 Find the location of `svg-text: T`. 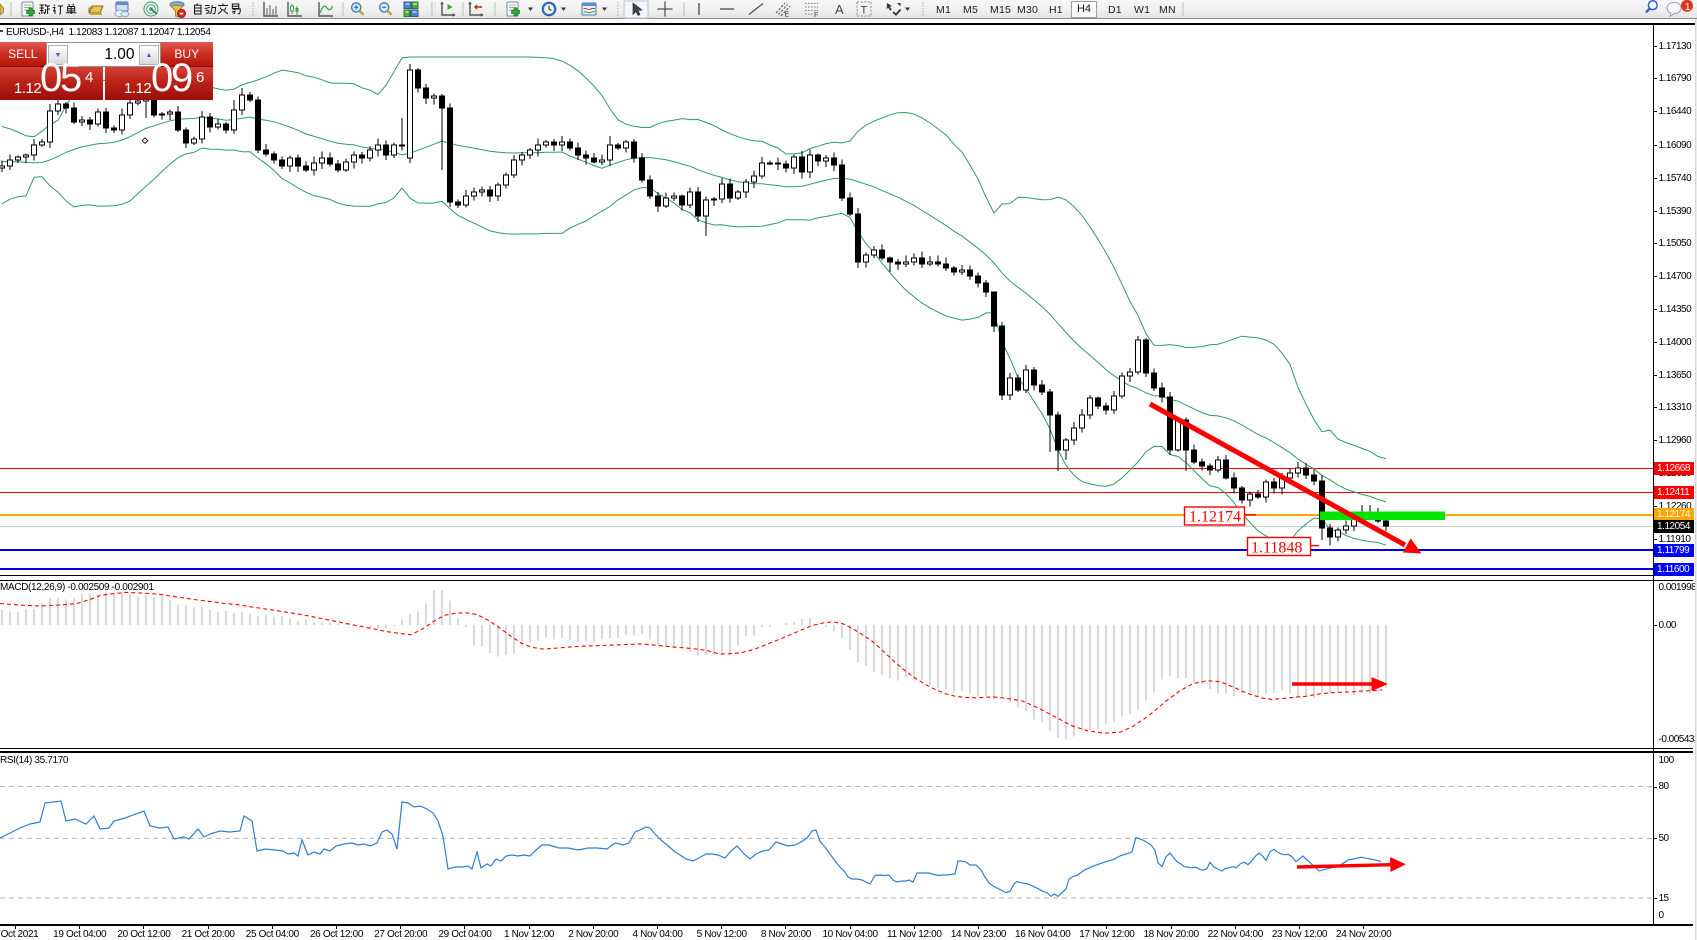

svg-text: T is located at coordinates (864, 11).